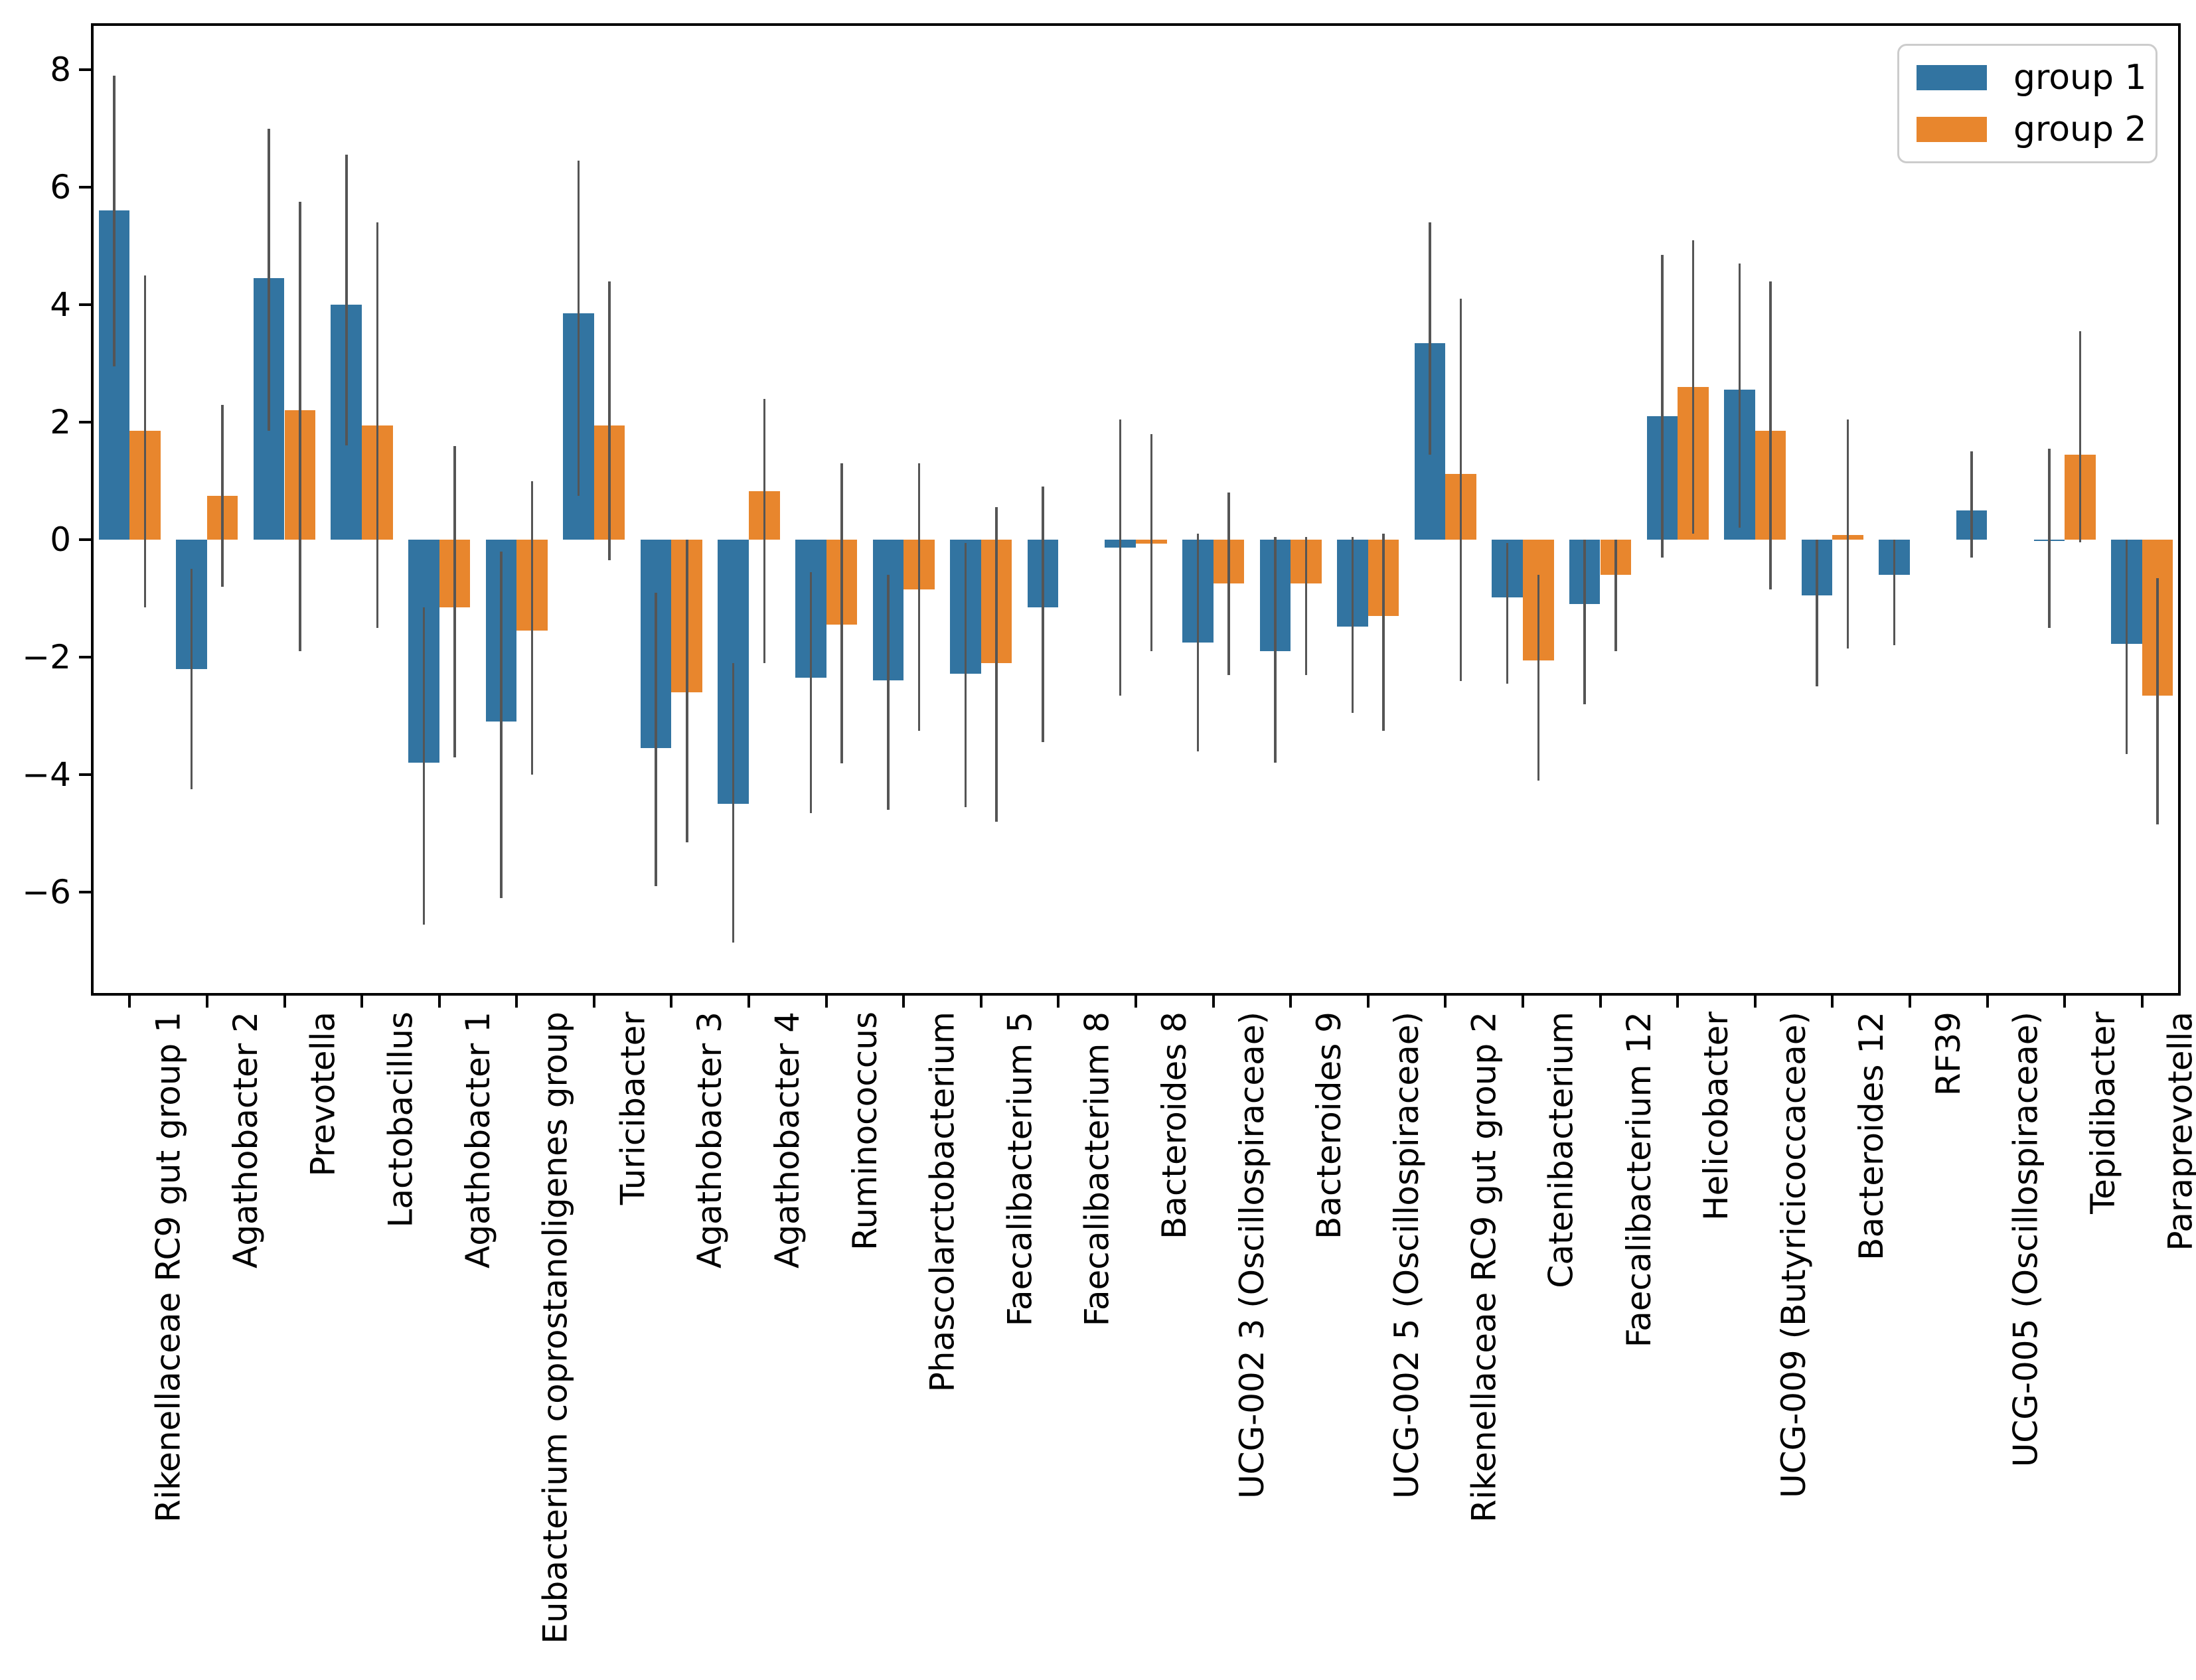 The height and width of the screenshot is (1680, 2196). Describe the element at coordinates (85, 775) in the screenshot. I see `y-tick--4` at that location.